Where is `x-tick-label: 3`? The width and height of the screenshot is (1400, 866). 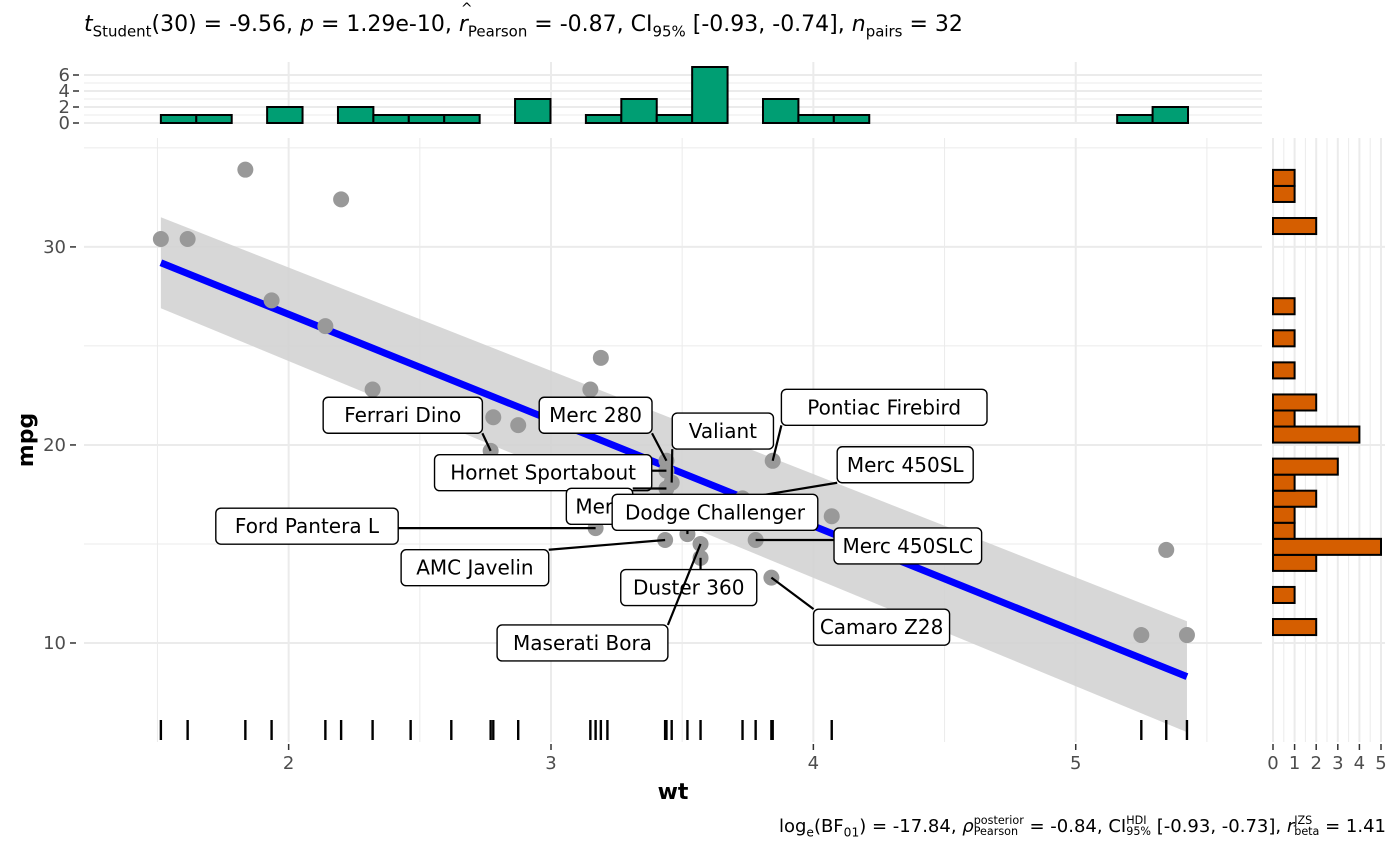
x-tick-label: 3 is located at coordinates (550, 763).